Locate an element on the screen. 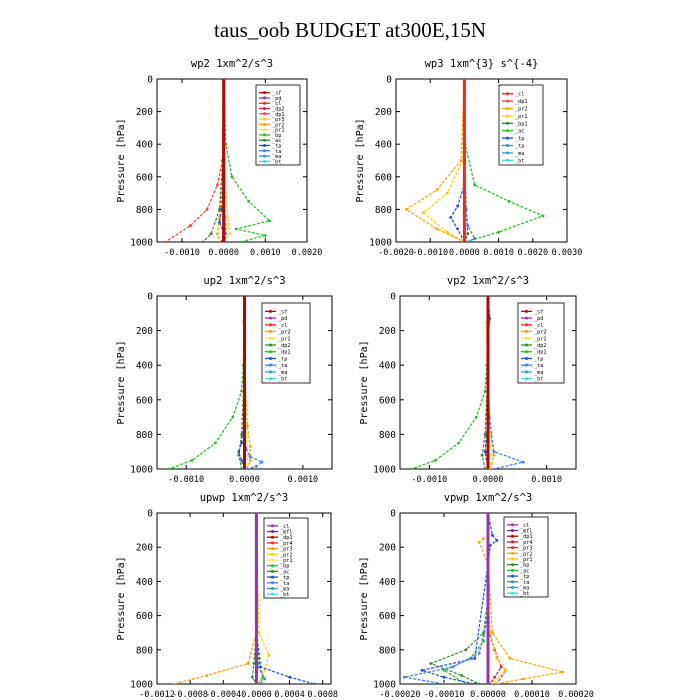 The height and width of the screenshot is (700, 700). series-point-pr4 is located at coordinates (494, 677).